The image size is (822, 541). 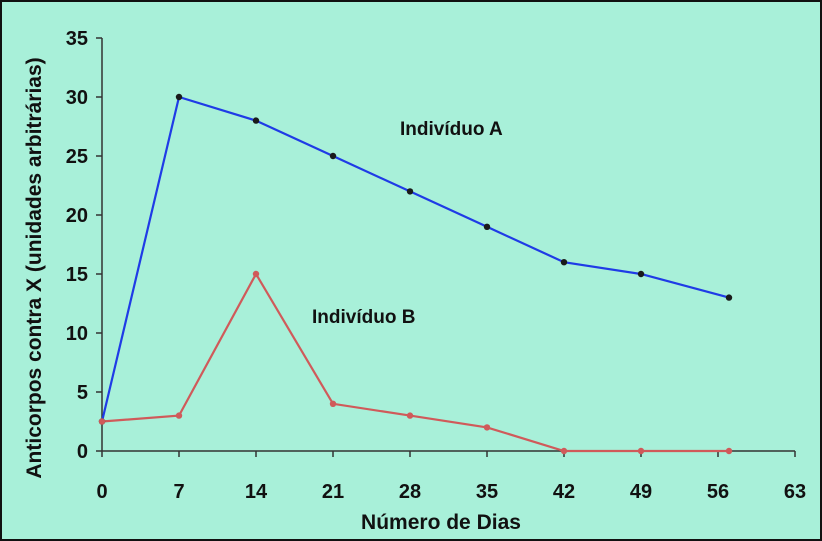 I want to click on x-tick-label: 0, so click(x=101, y=492).